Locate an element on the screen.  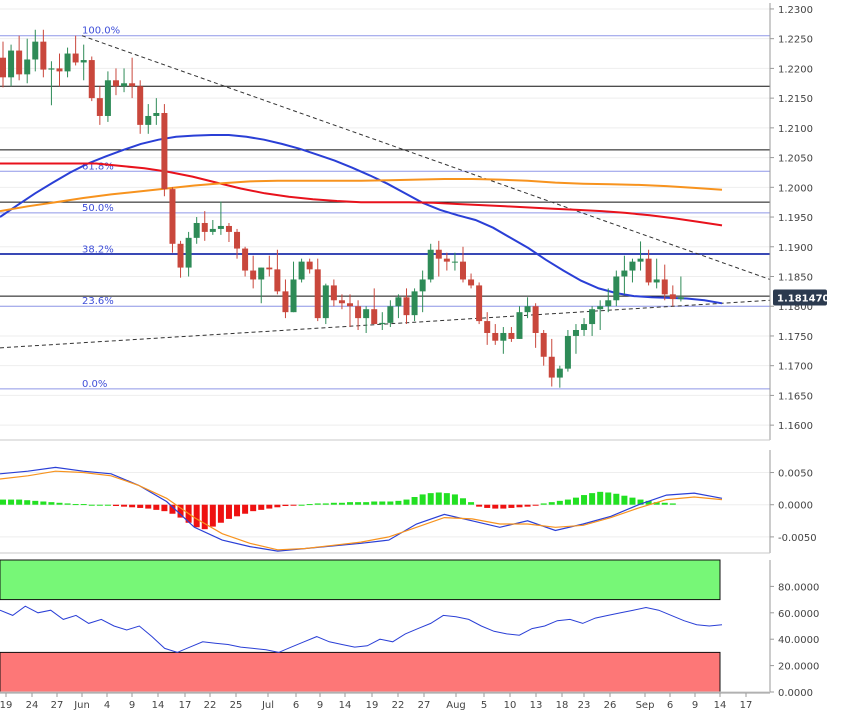
fib-level-label: 100.0% is located at coordinates (101, 31).